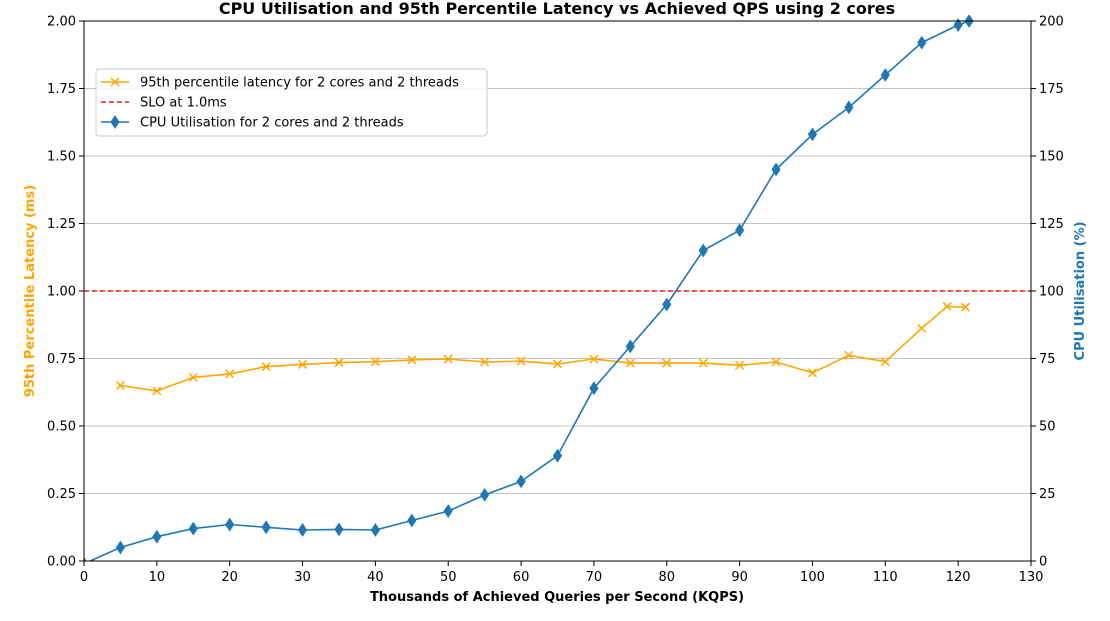  I want to click on y-right-tick-label: 75, so click(1047, 359).